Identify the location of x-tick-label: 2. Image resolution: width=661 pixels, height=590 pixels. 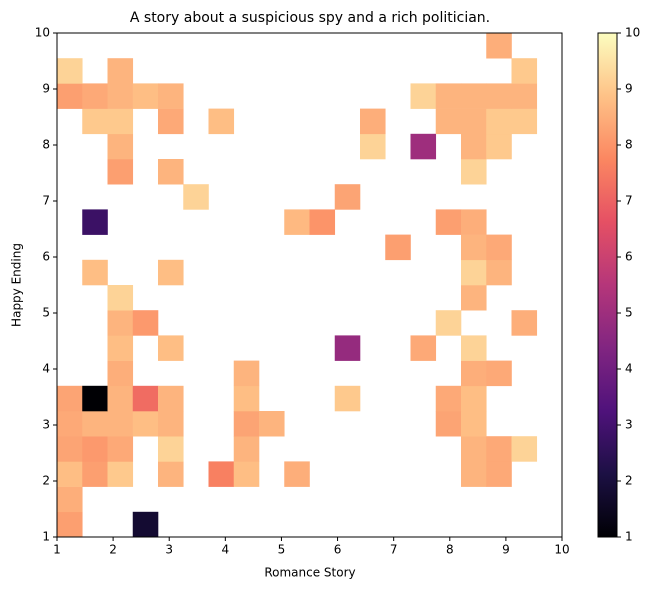
(113, 550).